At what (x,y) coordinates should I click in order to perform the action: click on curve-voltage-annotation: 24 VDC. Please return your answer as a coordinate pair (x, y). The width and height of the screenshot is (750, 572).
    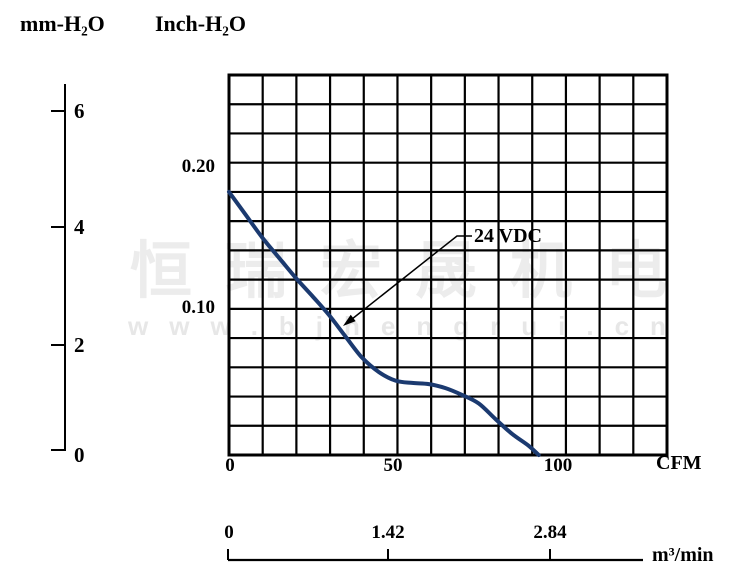
    Looking at the image, I should click on (508, 236).